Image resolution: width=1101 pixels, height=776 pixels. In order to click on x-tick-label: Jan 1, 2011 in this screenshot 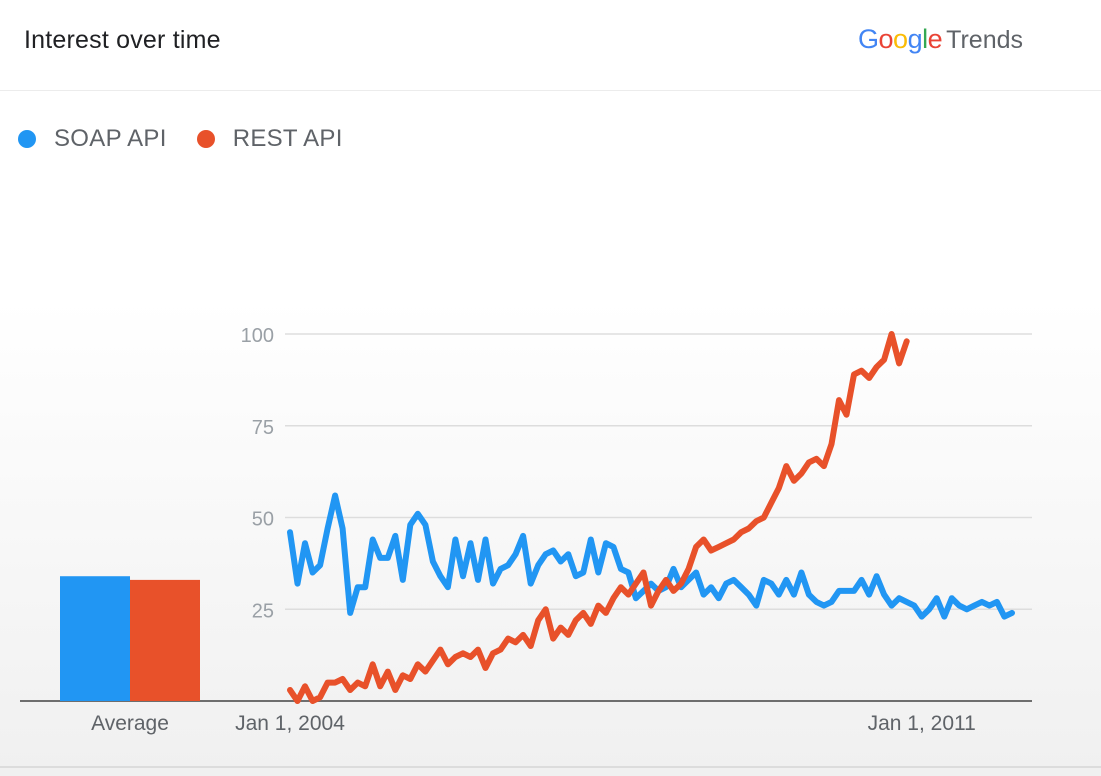, I will do `click(922, 723)`.